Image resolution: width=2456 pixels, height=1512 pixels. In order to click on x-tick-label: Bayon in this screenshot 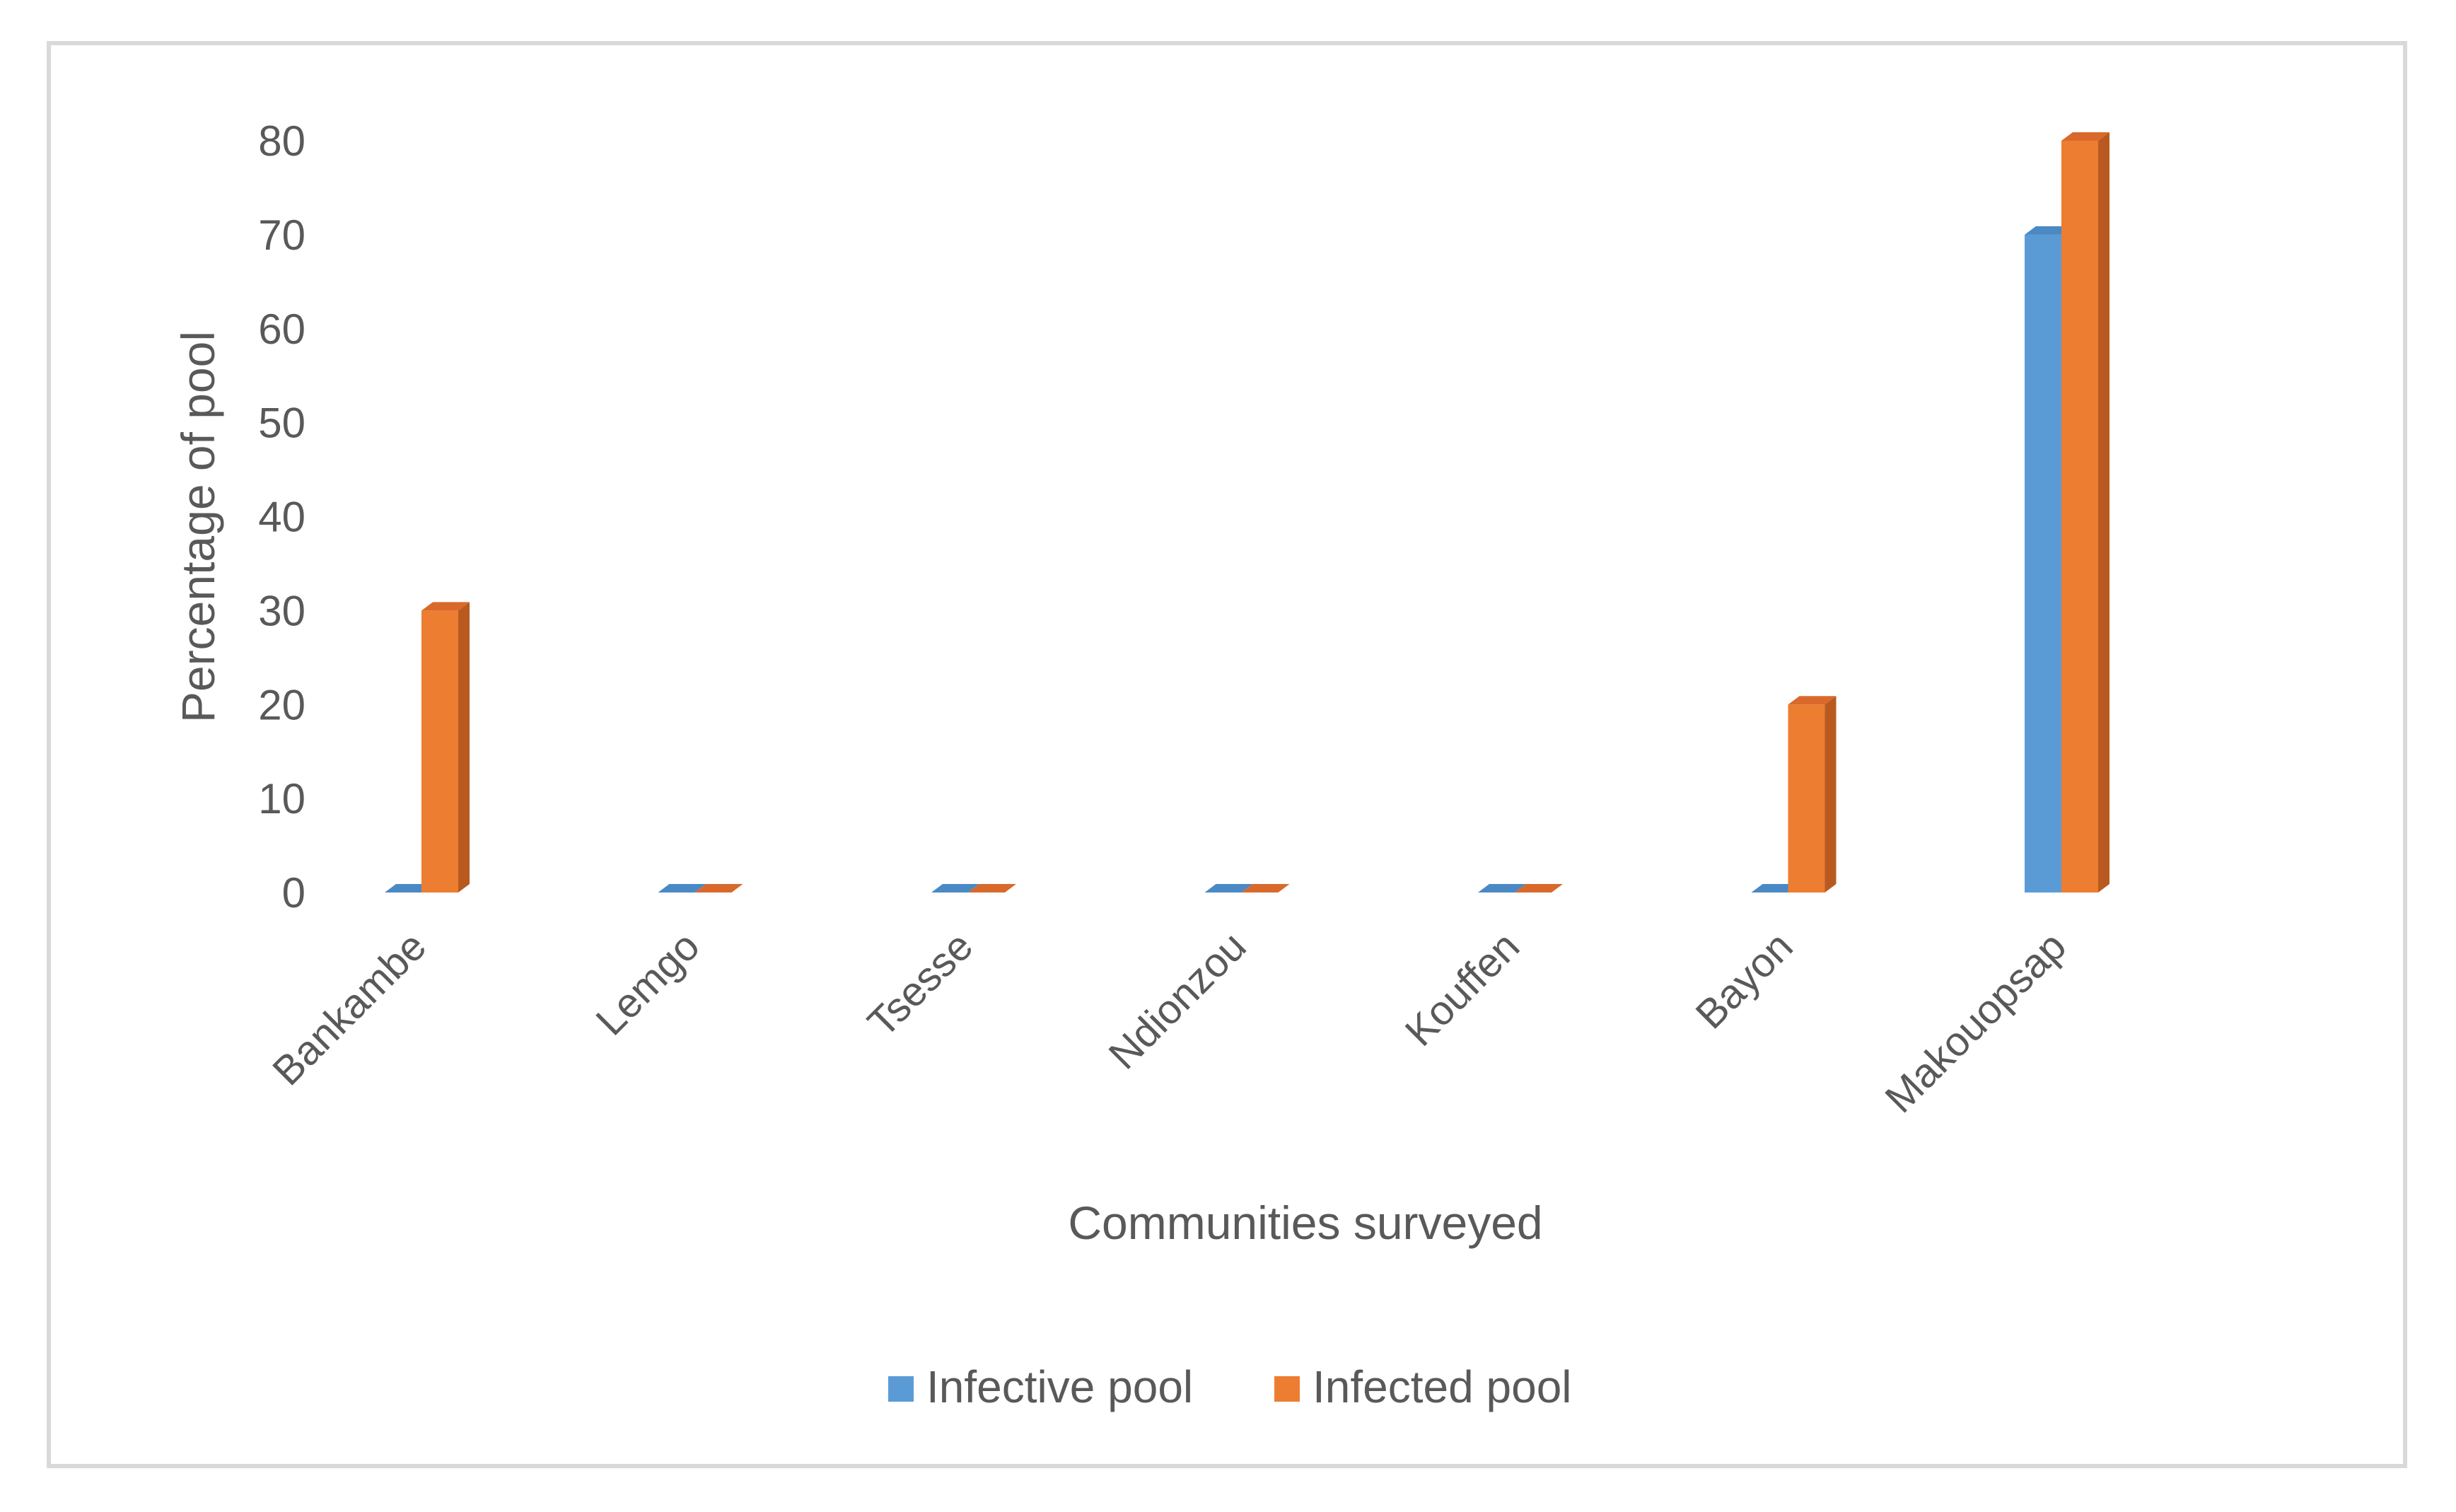, I will do `click(1744, 980)`.